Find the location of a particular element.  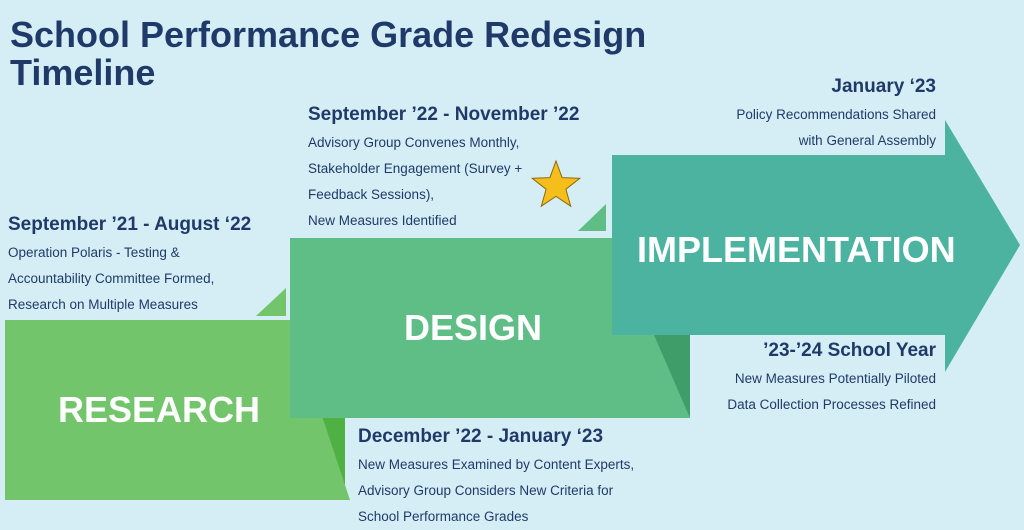

milestone-policy-line: Policy Recommendations Shared is located at coordinates (836, 114).